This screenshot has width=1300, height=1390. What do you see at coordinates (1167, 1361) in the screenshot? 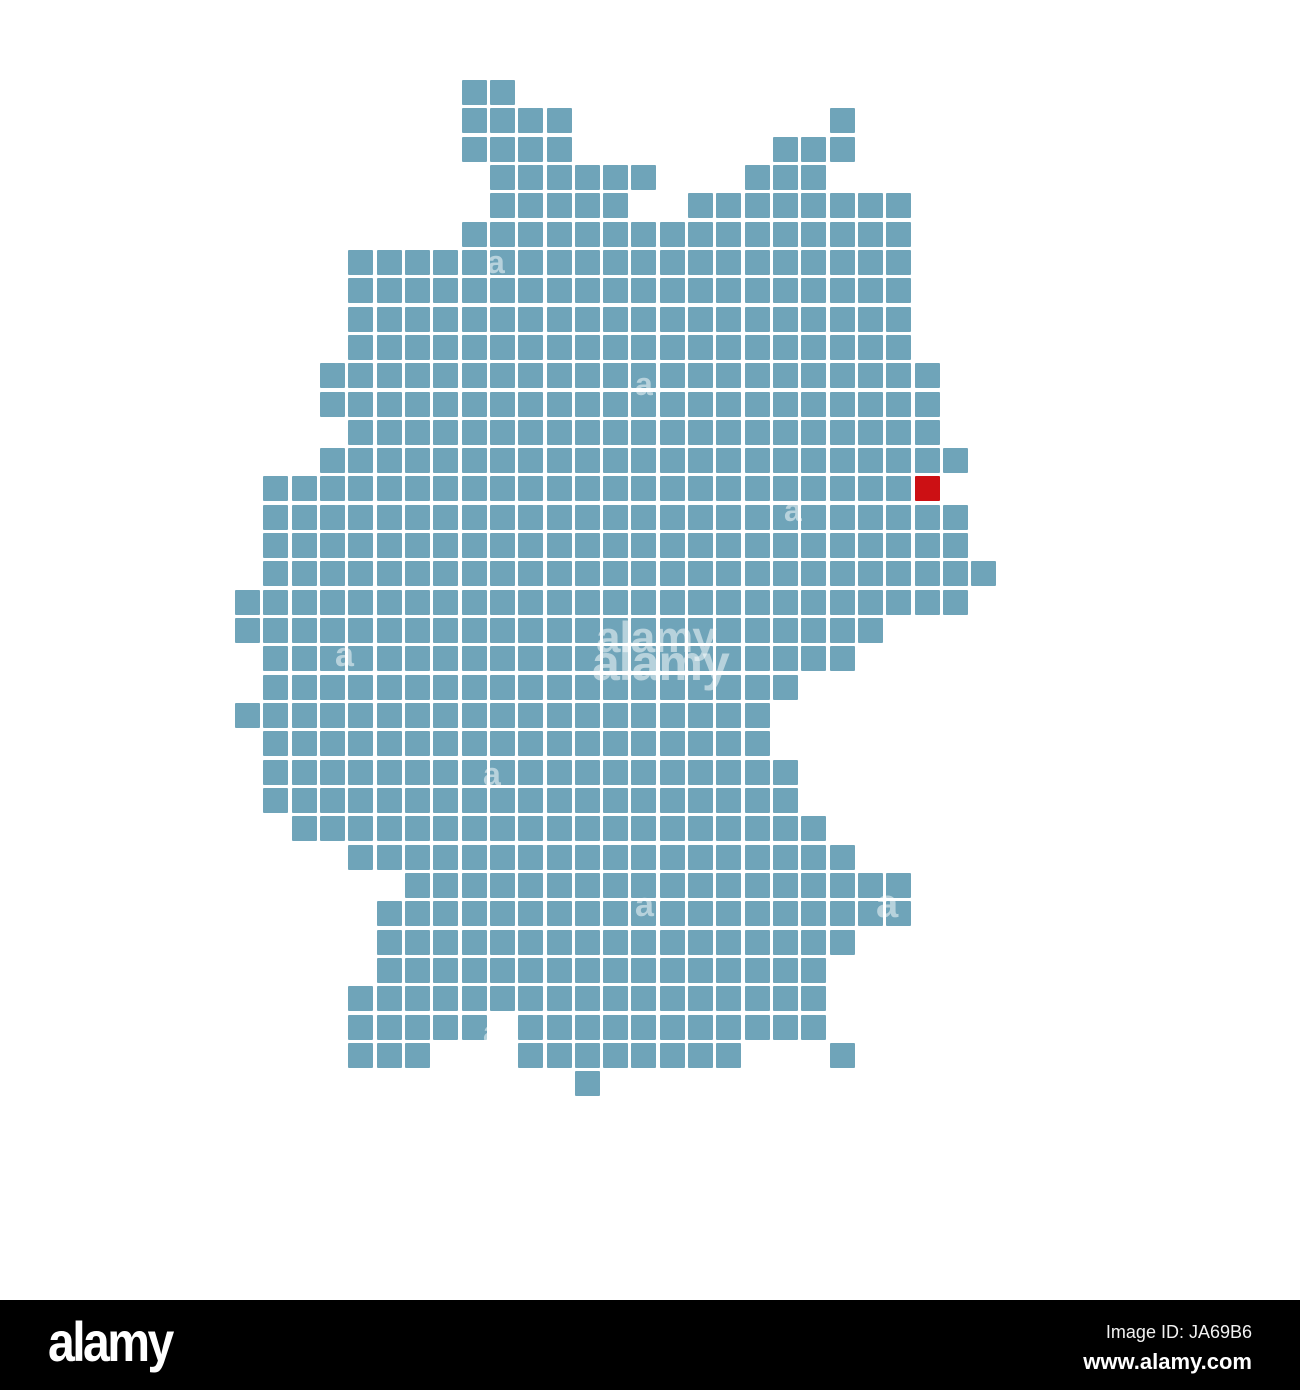
I see `alamy-url-text: www.alamy.com` at bounding box center [1167, 1361].